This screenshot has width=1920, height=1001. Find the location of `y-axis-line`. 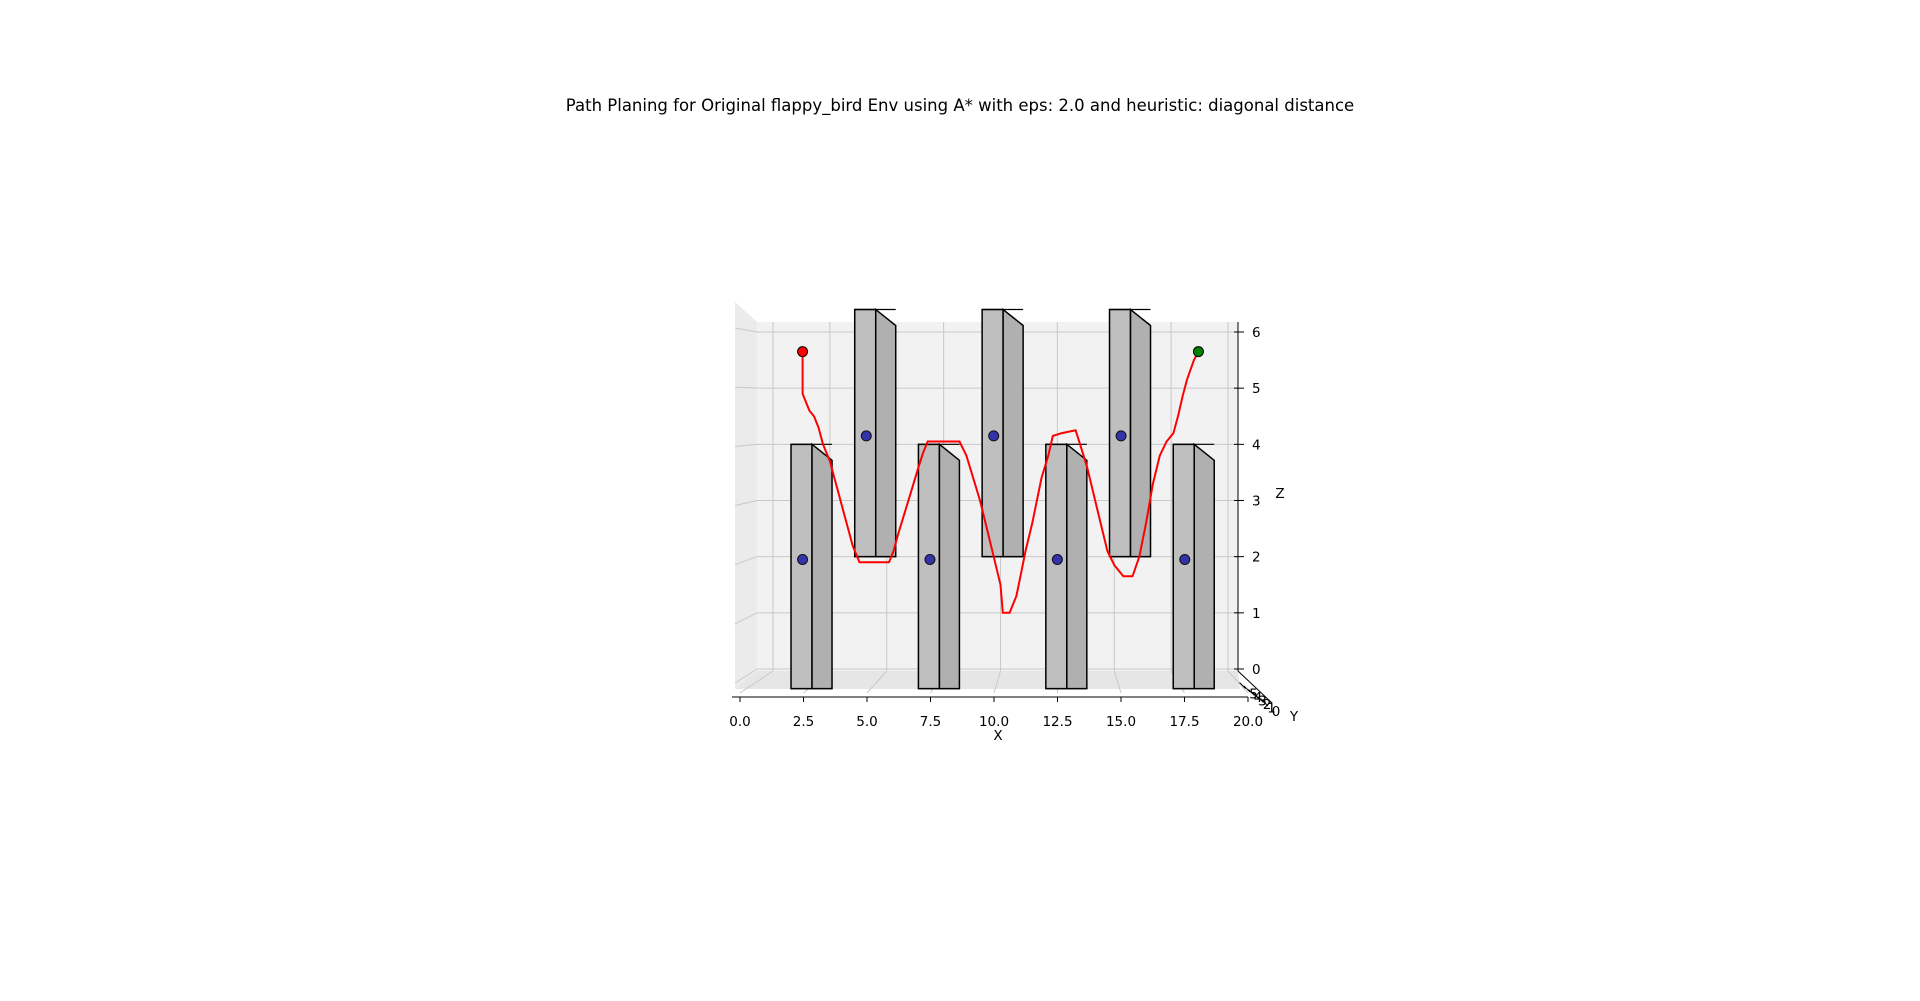

y-axis-line is located at coordinates (1255, 687).